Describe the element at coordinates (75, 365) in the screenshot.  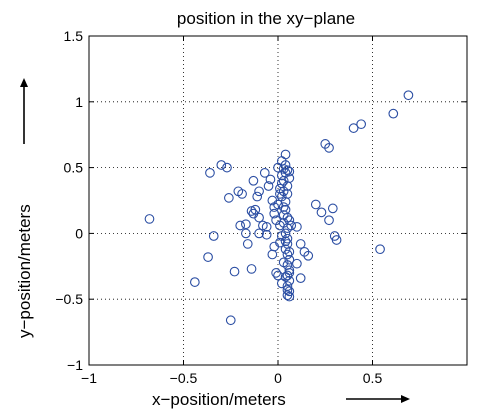
I see `y-tick-label: −1` at that location.